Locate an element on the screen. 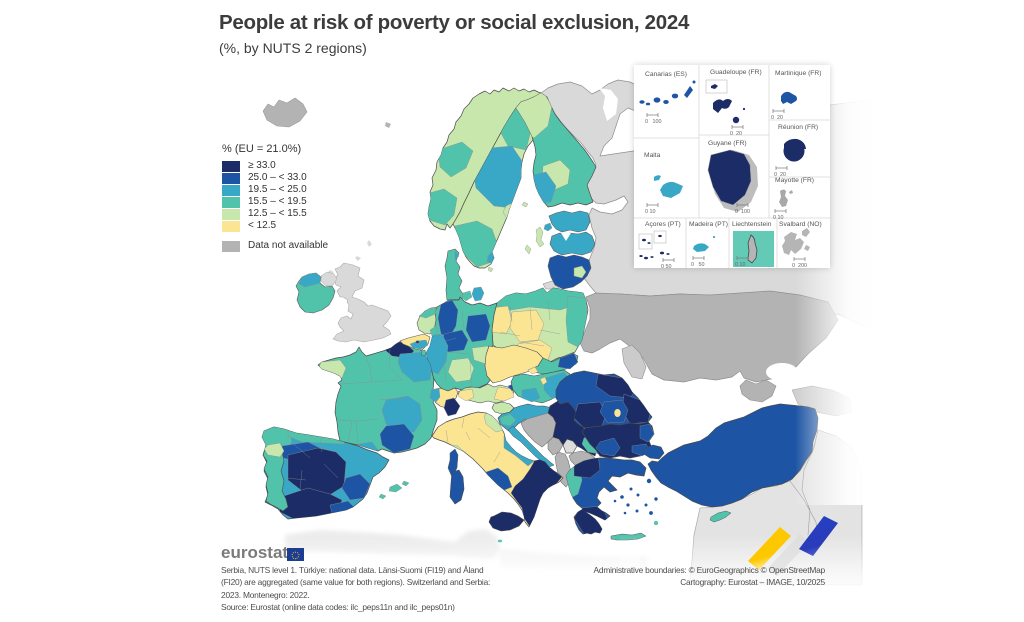 The width and height of the screenshot is (1024, 622). svg-text: Guyane (FR) is located at coordinates (727, 143).